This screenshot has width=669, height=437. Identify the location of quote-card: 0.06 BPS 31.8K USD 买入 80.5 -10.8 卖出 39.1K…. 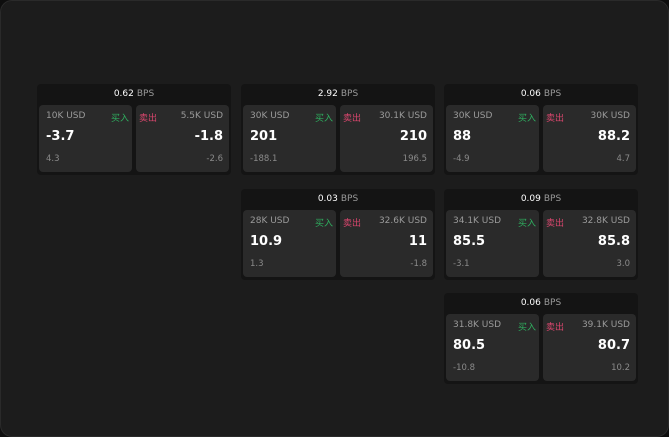
(541, 338).